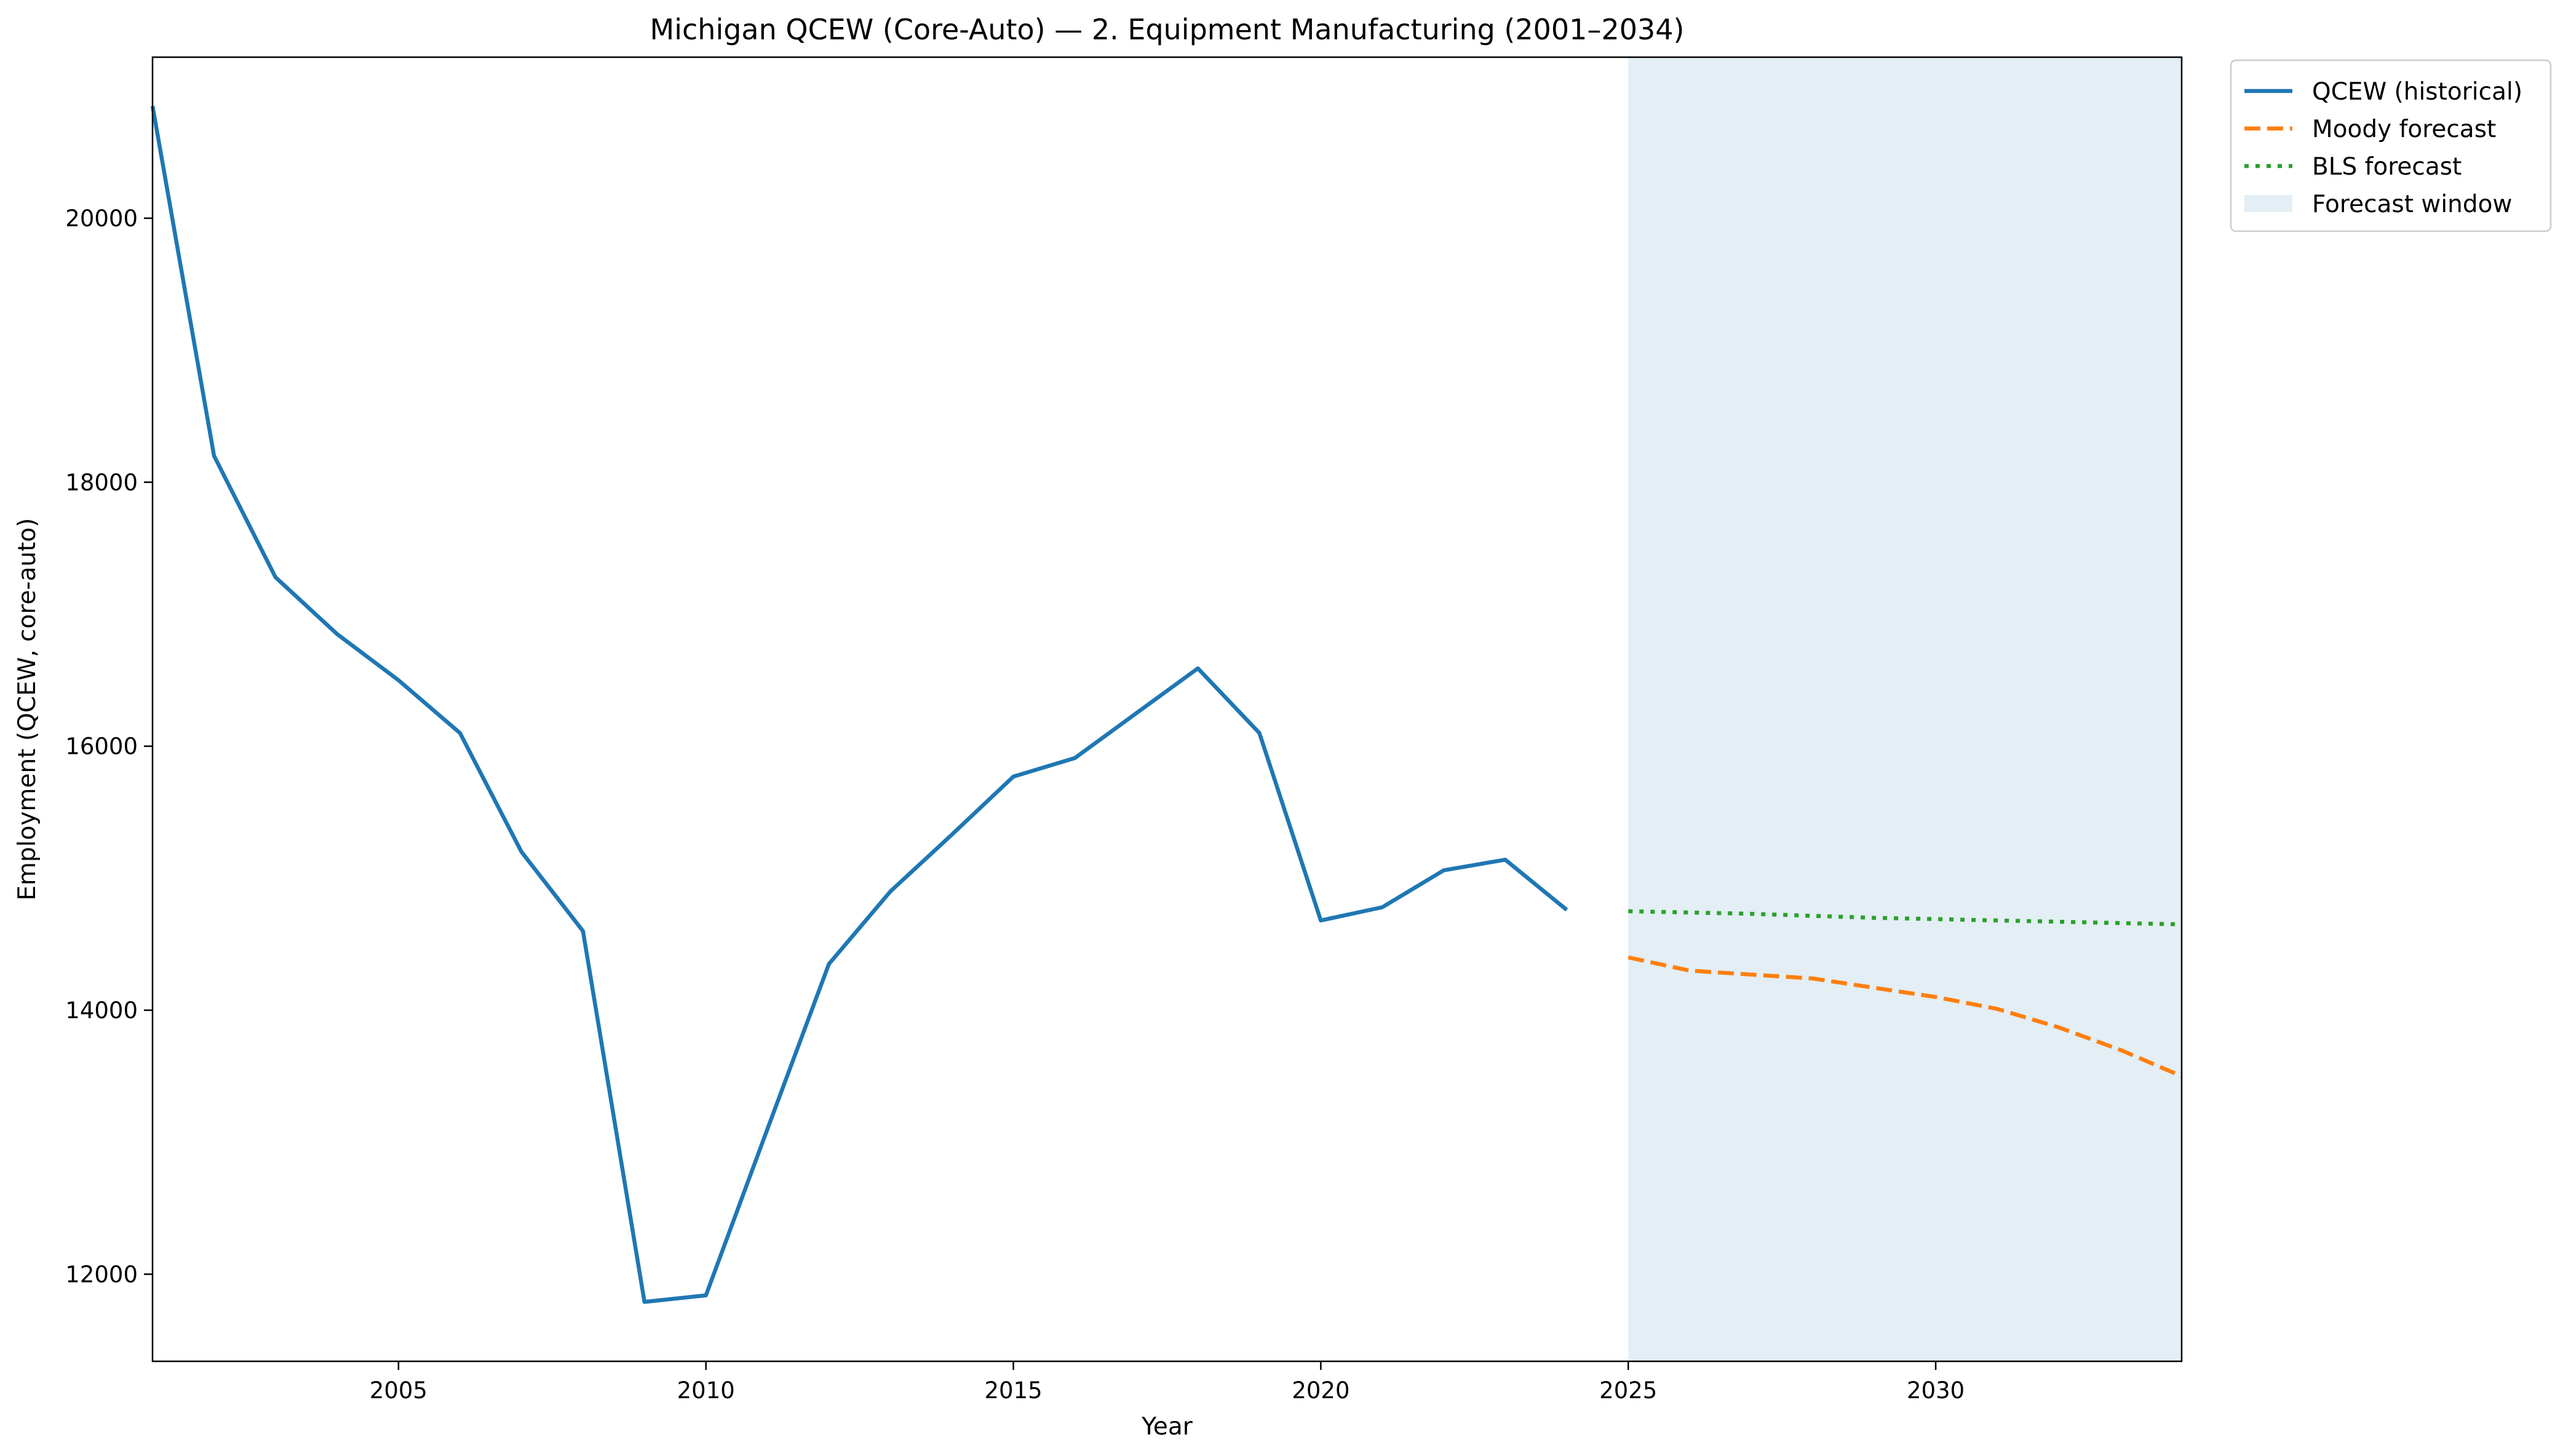  What do you see at coordinates (101, 747) in the screenshot?
I see `y-tick-label: 16000` at bounding box center [101, 747].